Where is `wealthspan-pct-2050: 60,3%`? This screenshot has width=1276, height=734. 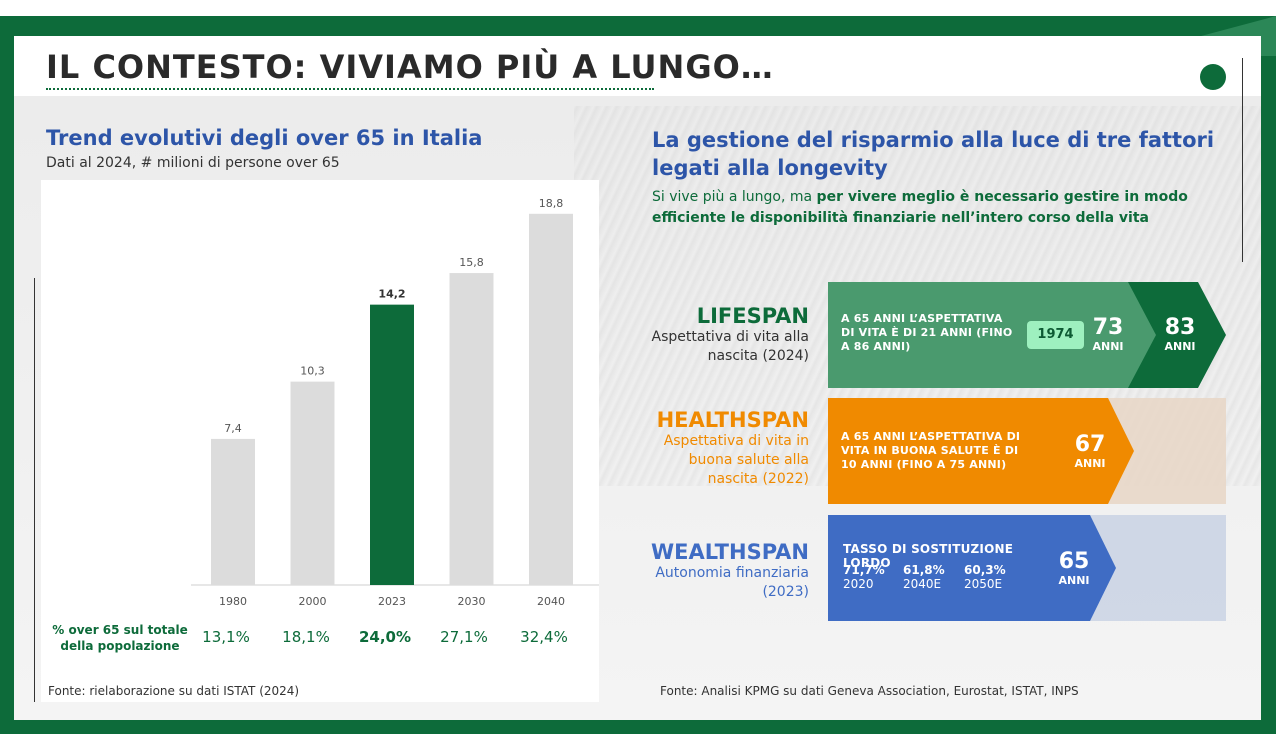
wealthspan-pct-2050: 60,3% is located at coordinates (985, 570).